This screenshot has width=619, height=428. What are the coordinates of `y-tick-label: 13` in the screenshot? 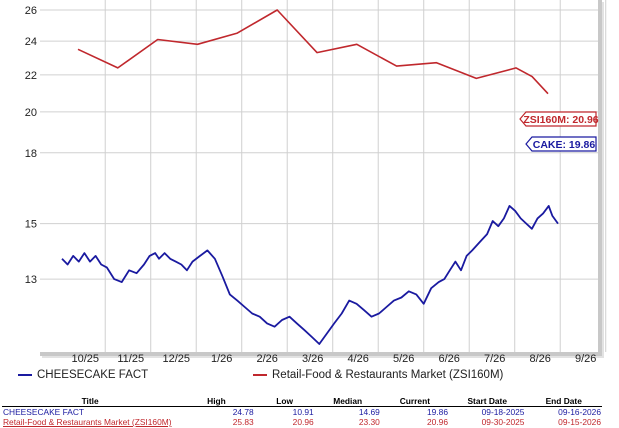 It's located at (31, 280).